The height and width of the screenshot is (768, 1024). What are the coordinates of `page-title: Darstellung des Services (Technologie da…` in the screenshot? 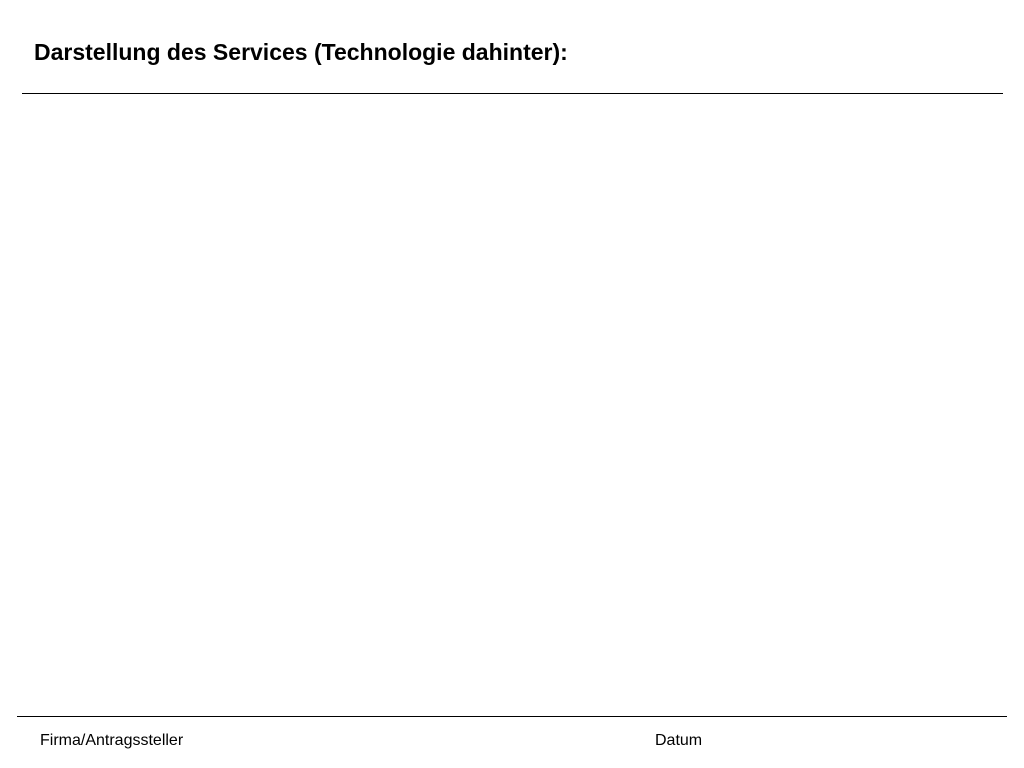 It's located at (301, 52).